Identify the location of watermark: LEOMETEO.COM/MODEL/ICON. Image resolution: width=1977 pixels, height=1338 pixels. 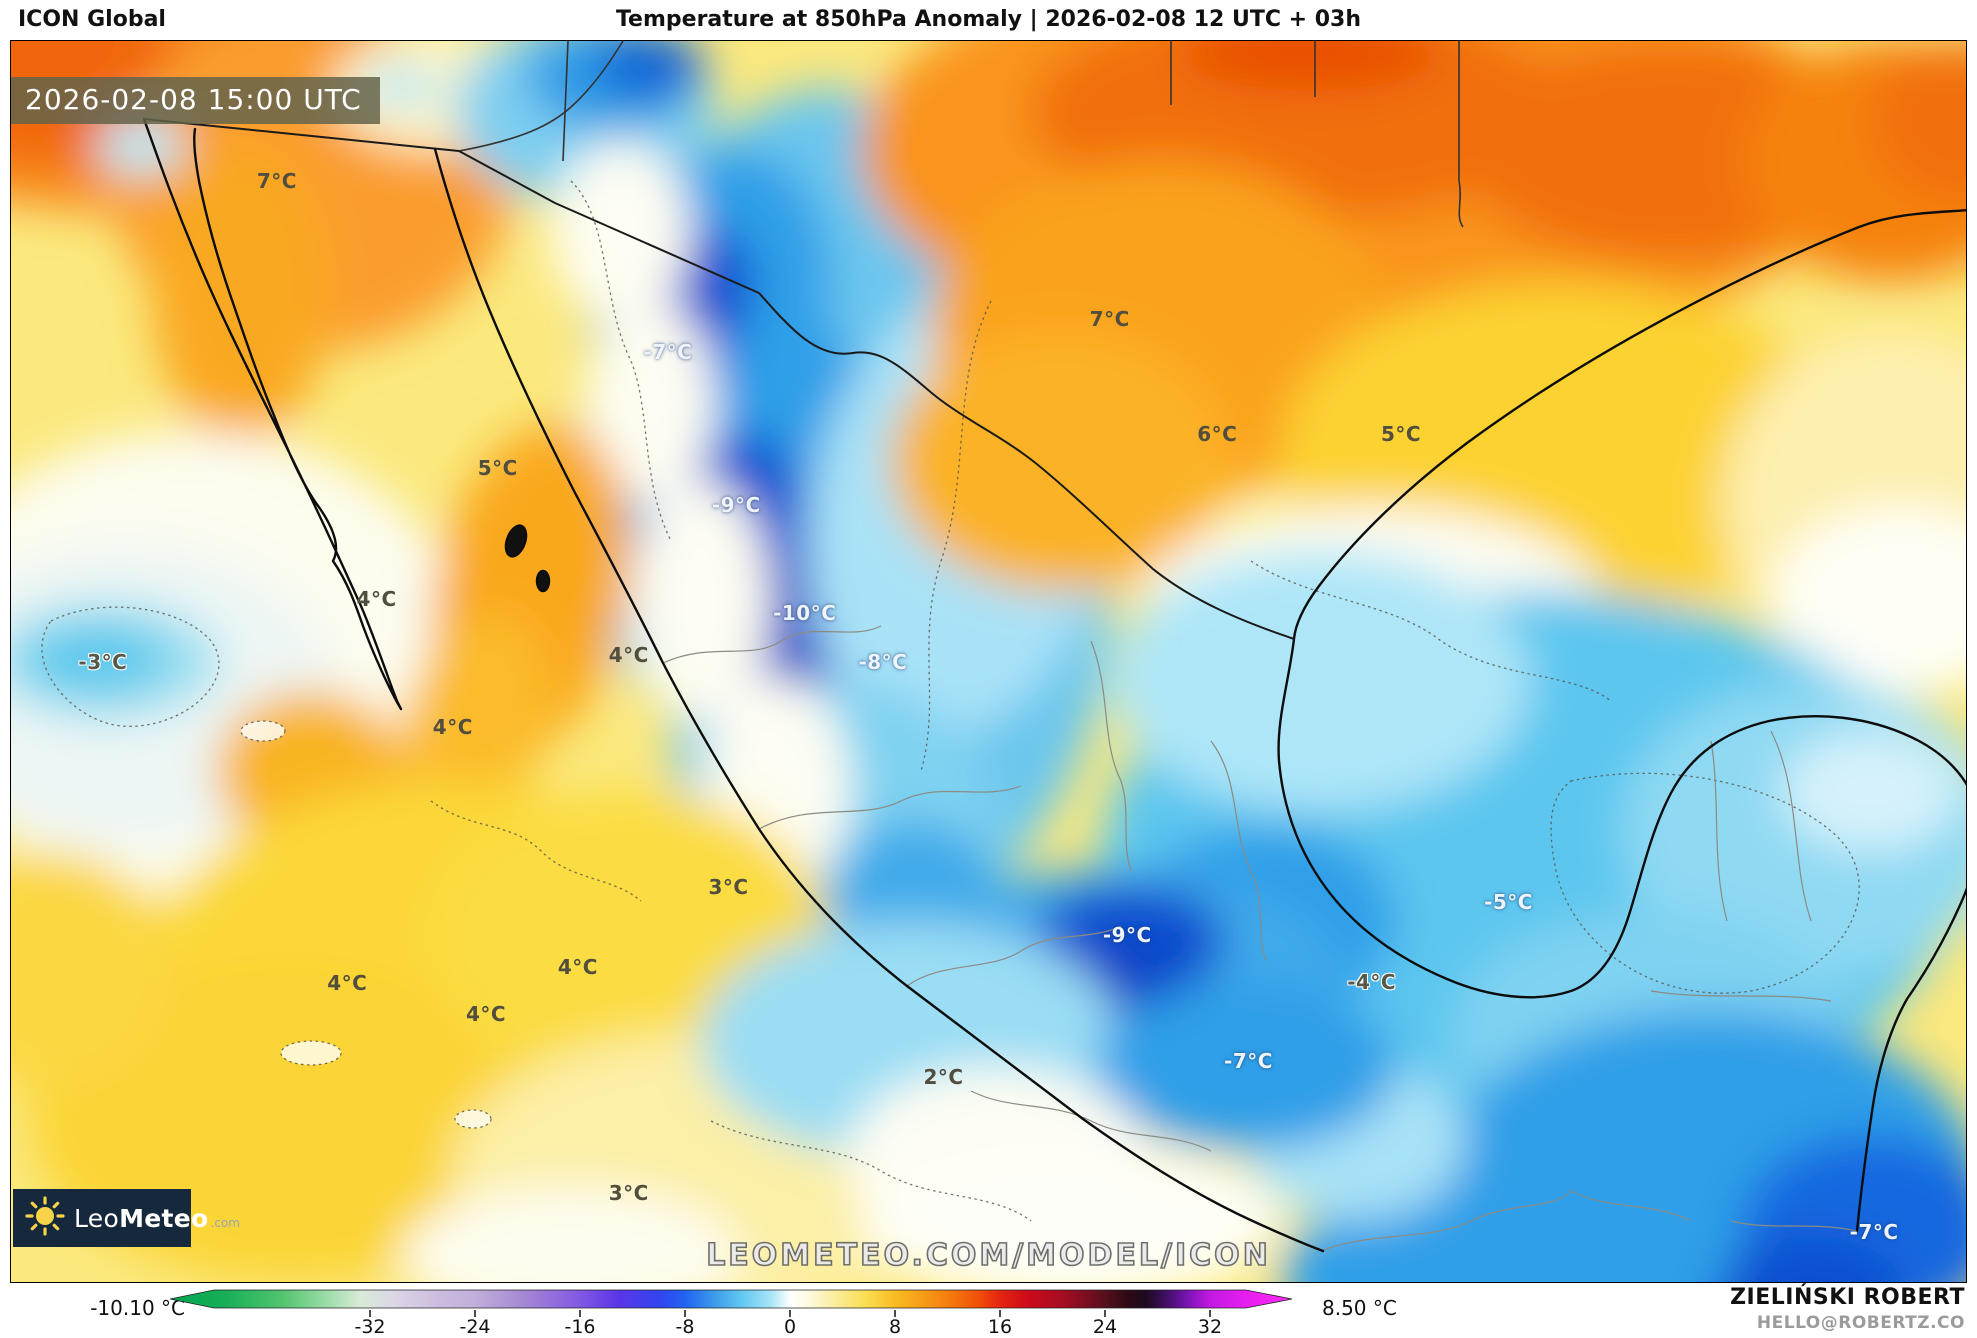
(988, 1255).